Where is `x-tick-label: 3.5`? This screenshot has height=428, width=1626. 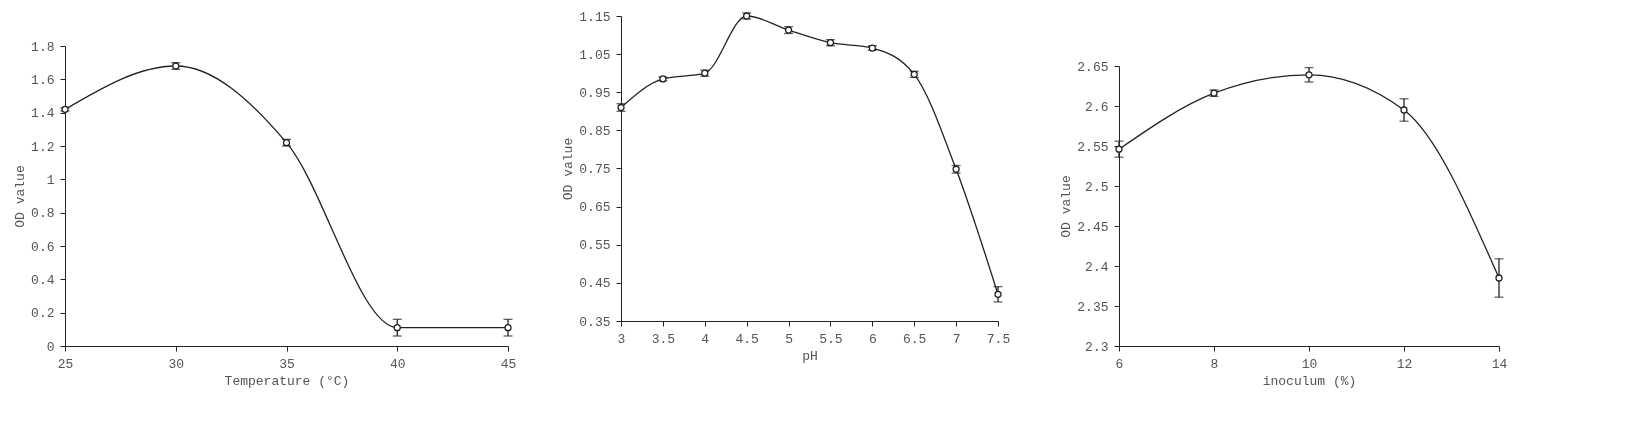
x-tick-label: 3.5 is located at coordinates (663, 339).